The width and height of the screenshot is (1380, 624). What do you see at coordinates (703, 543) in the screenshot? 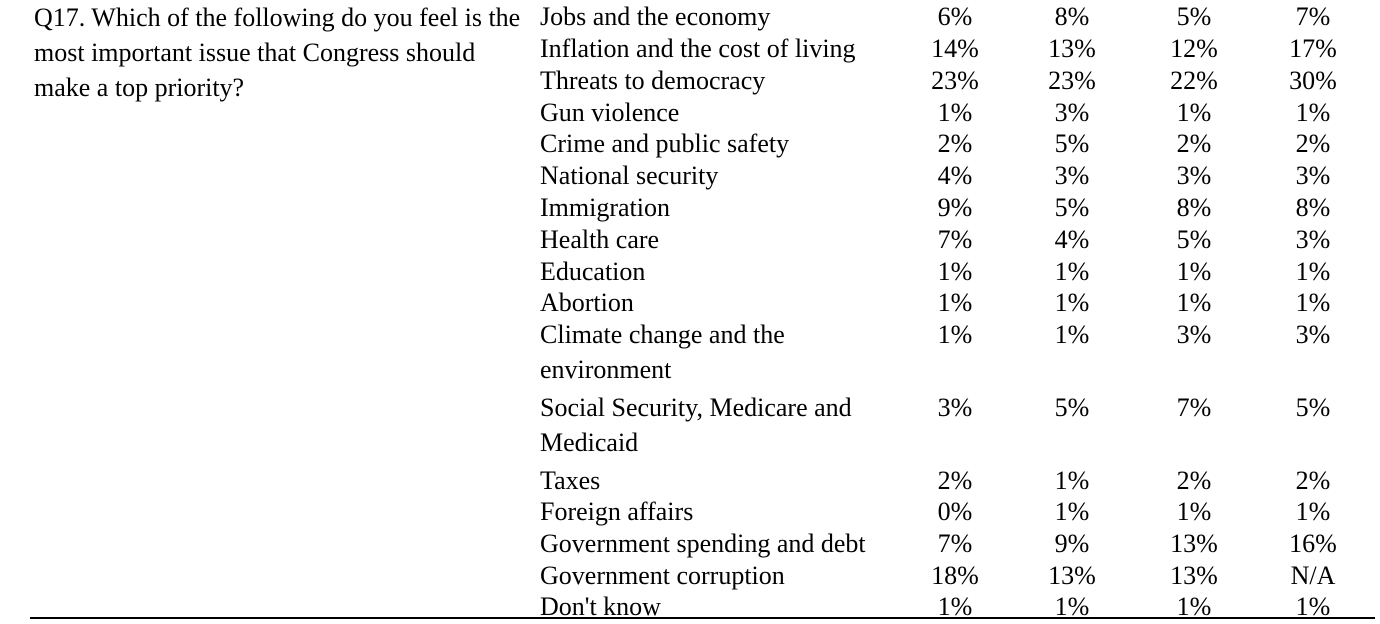
I see `row-label: Government spending and debt` at bounding box center [703, 543].